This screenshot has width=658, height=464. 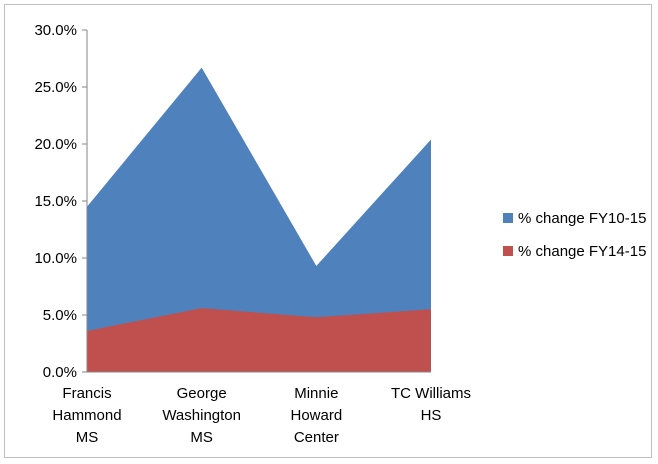 What do you see at coordinates (582, 218) in the screenshot?
I see `legend-label-1: % change FY10-15` at bounding box center [582, 218].